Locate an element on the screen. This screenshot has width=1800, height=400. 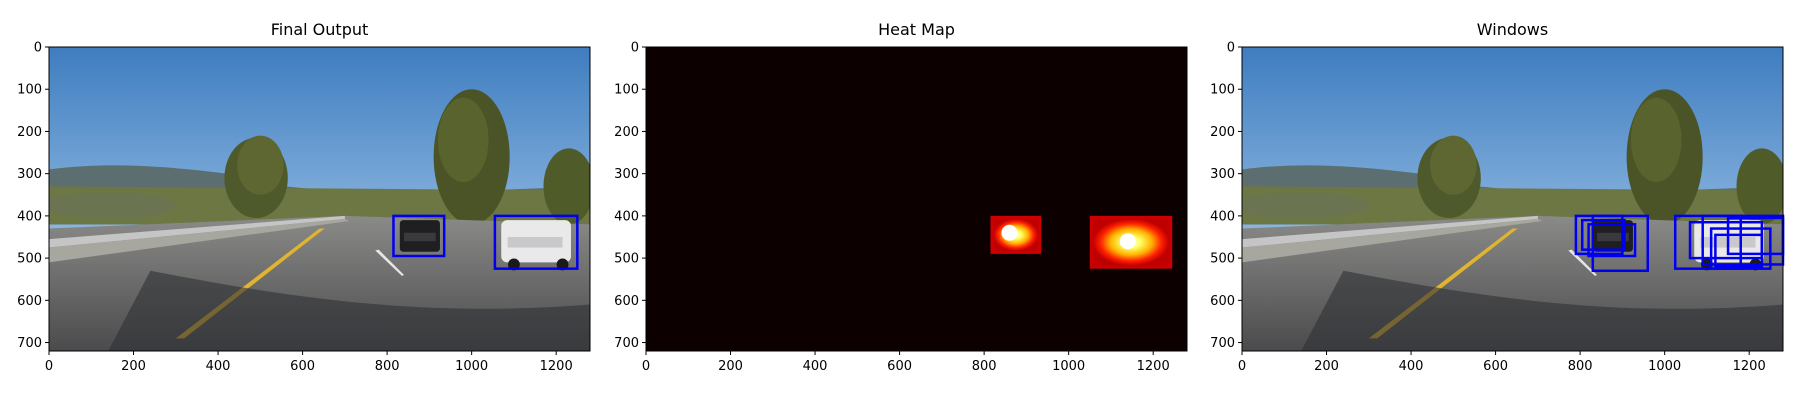
window-boxes is located at coordinates (1679, 243).